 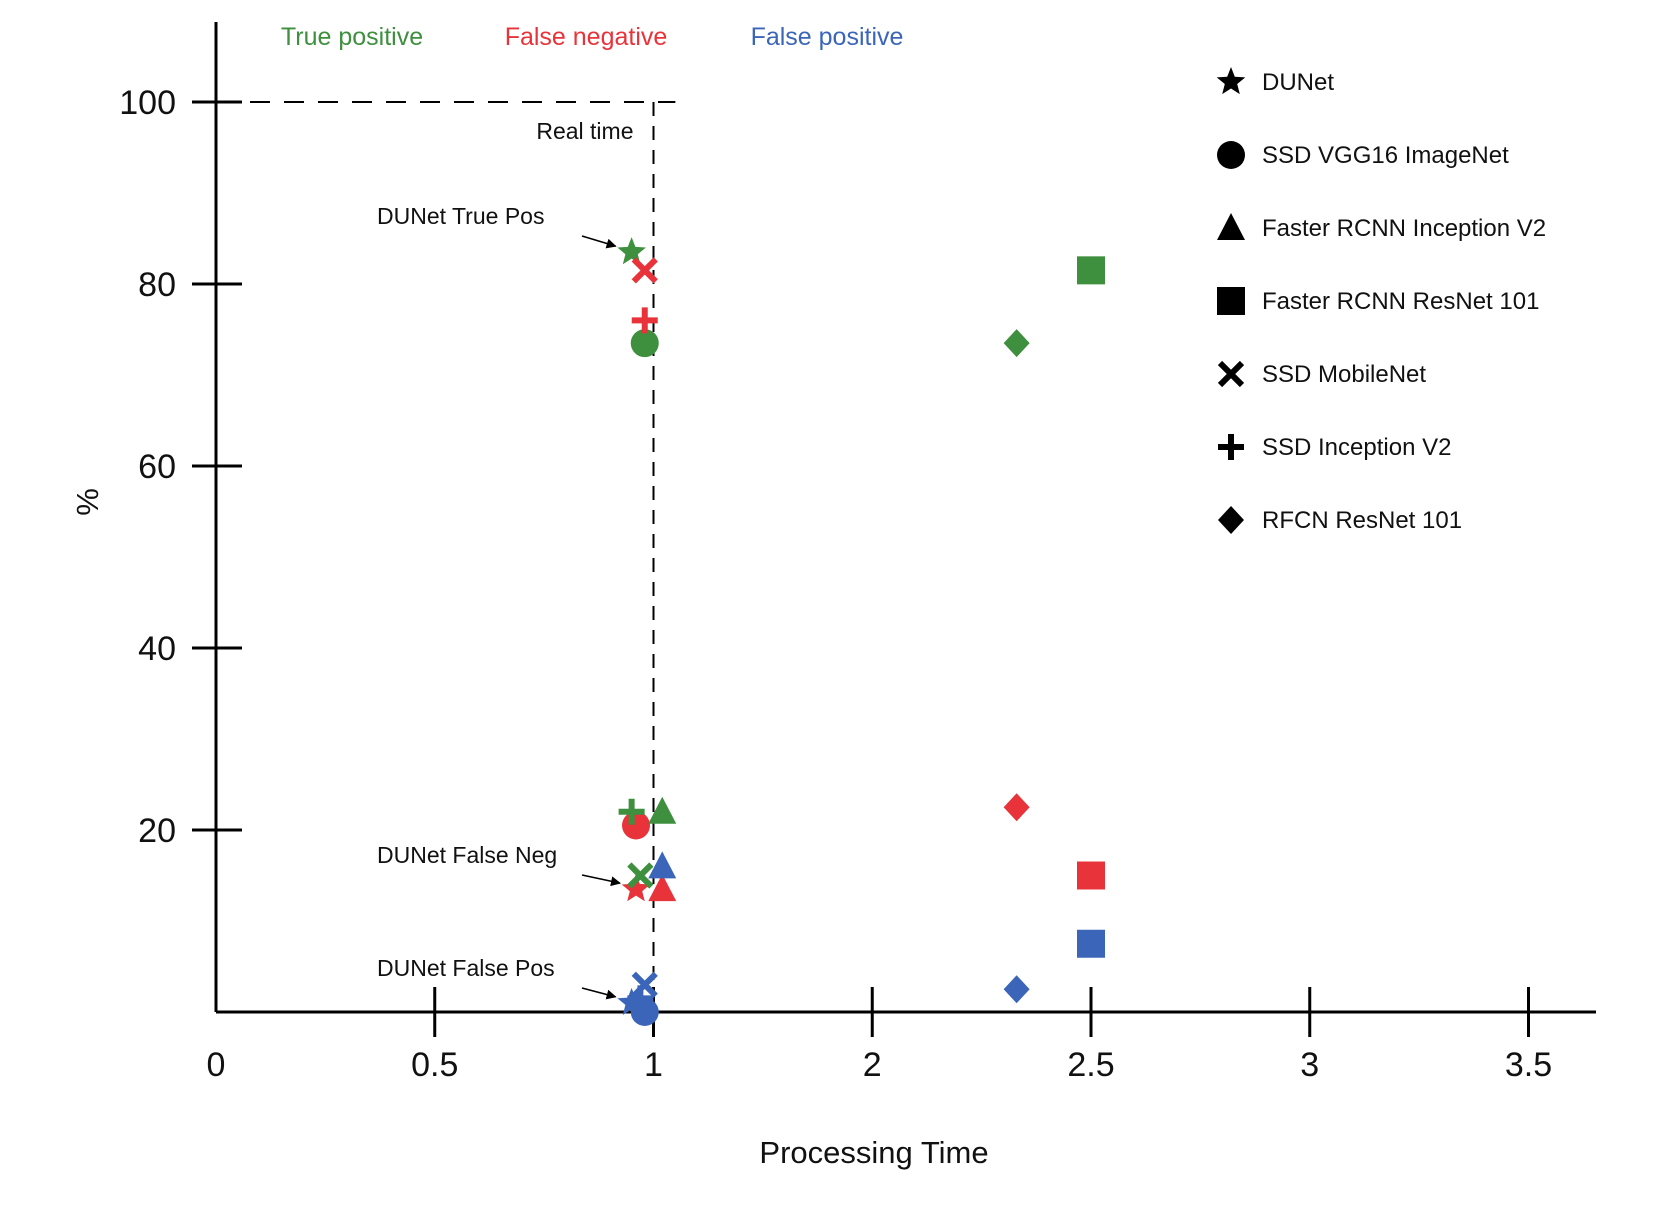 I want to click on legend-marker-rfcn_res101, so click(x=1231, y=520).